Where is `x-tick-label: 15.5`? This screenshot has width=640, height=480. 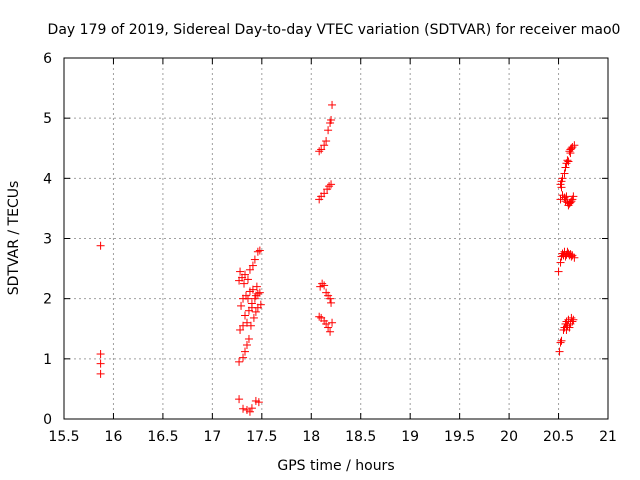
x-tick-label: 15.5 is located at coordinates (63, 437).